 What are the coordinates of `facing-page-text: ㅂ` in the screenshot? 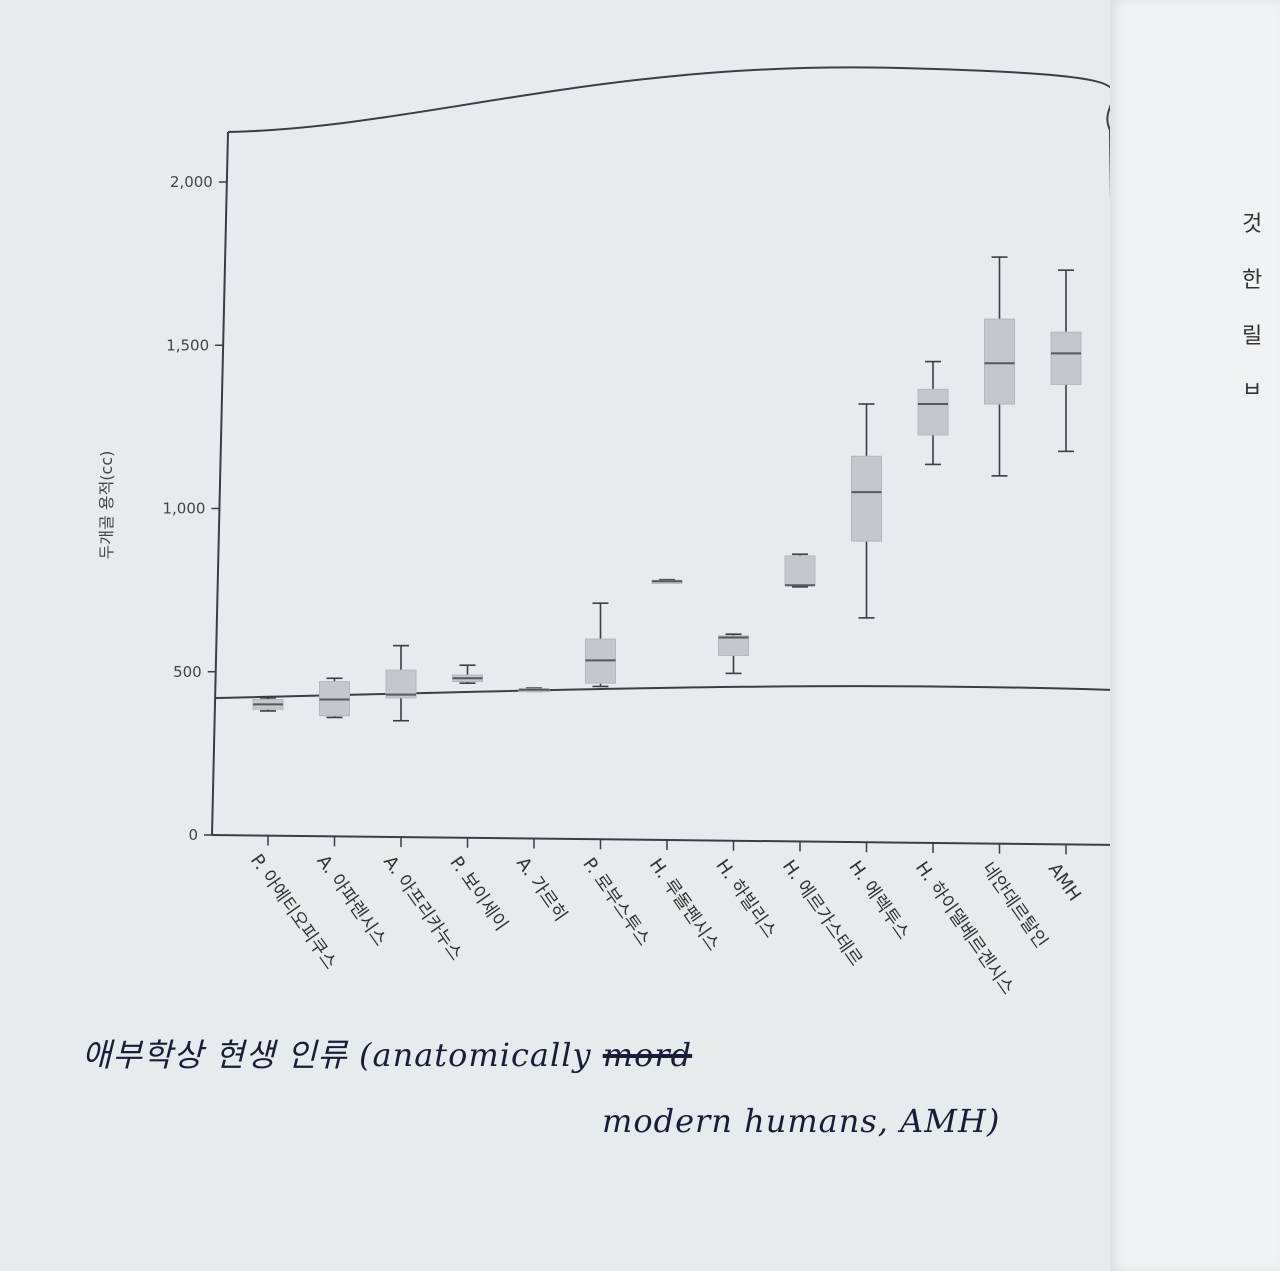 It's located at (1252, 390).